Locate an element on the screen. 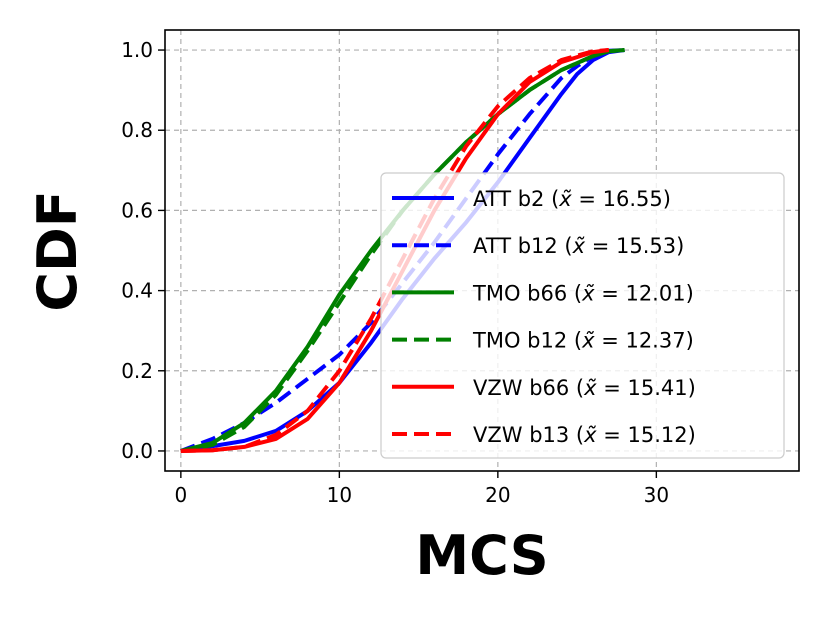 The height and width of the screenshot is (623, 830). legend-median-value: = 15.53) is located at coordinates (634, 246).